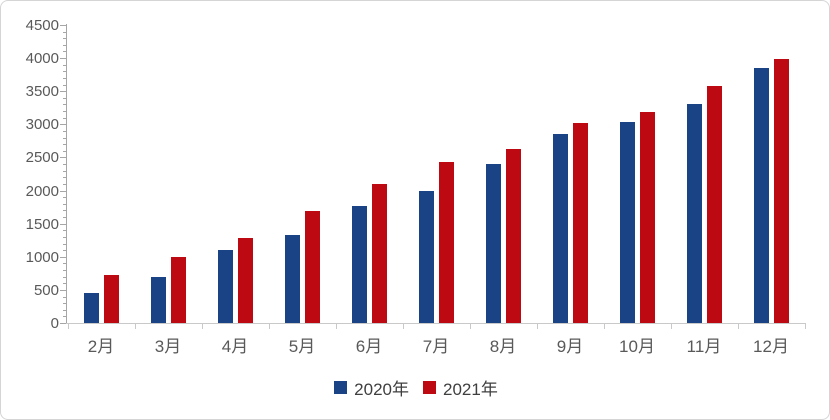 The height and width of the screenshot is (420, 830). Describe the element at coordinates (42, 257) in the screenshot. I see `y-tick-label: 1000` at that location.